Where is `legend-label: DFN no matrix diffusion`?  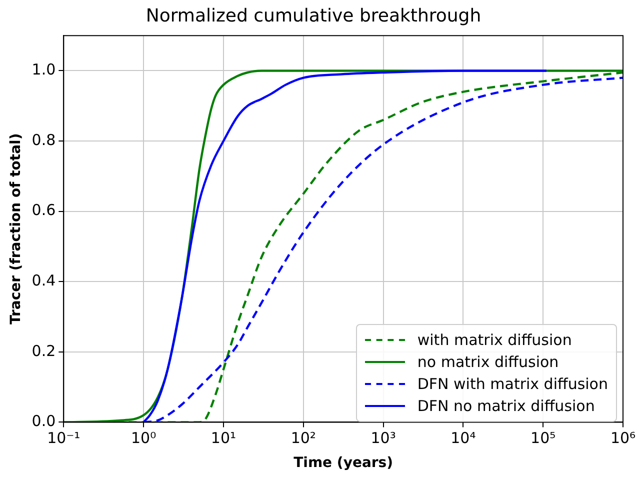
legend-label: DFN no matrix diffusion is located at coordinates (506, 406).